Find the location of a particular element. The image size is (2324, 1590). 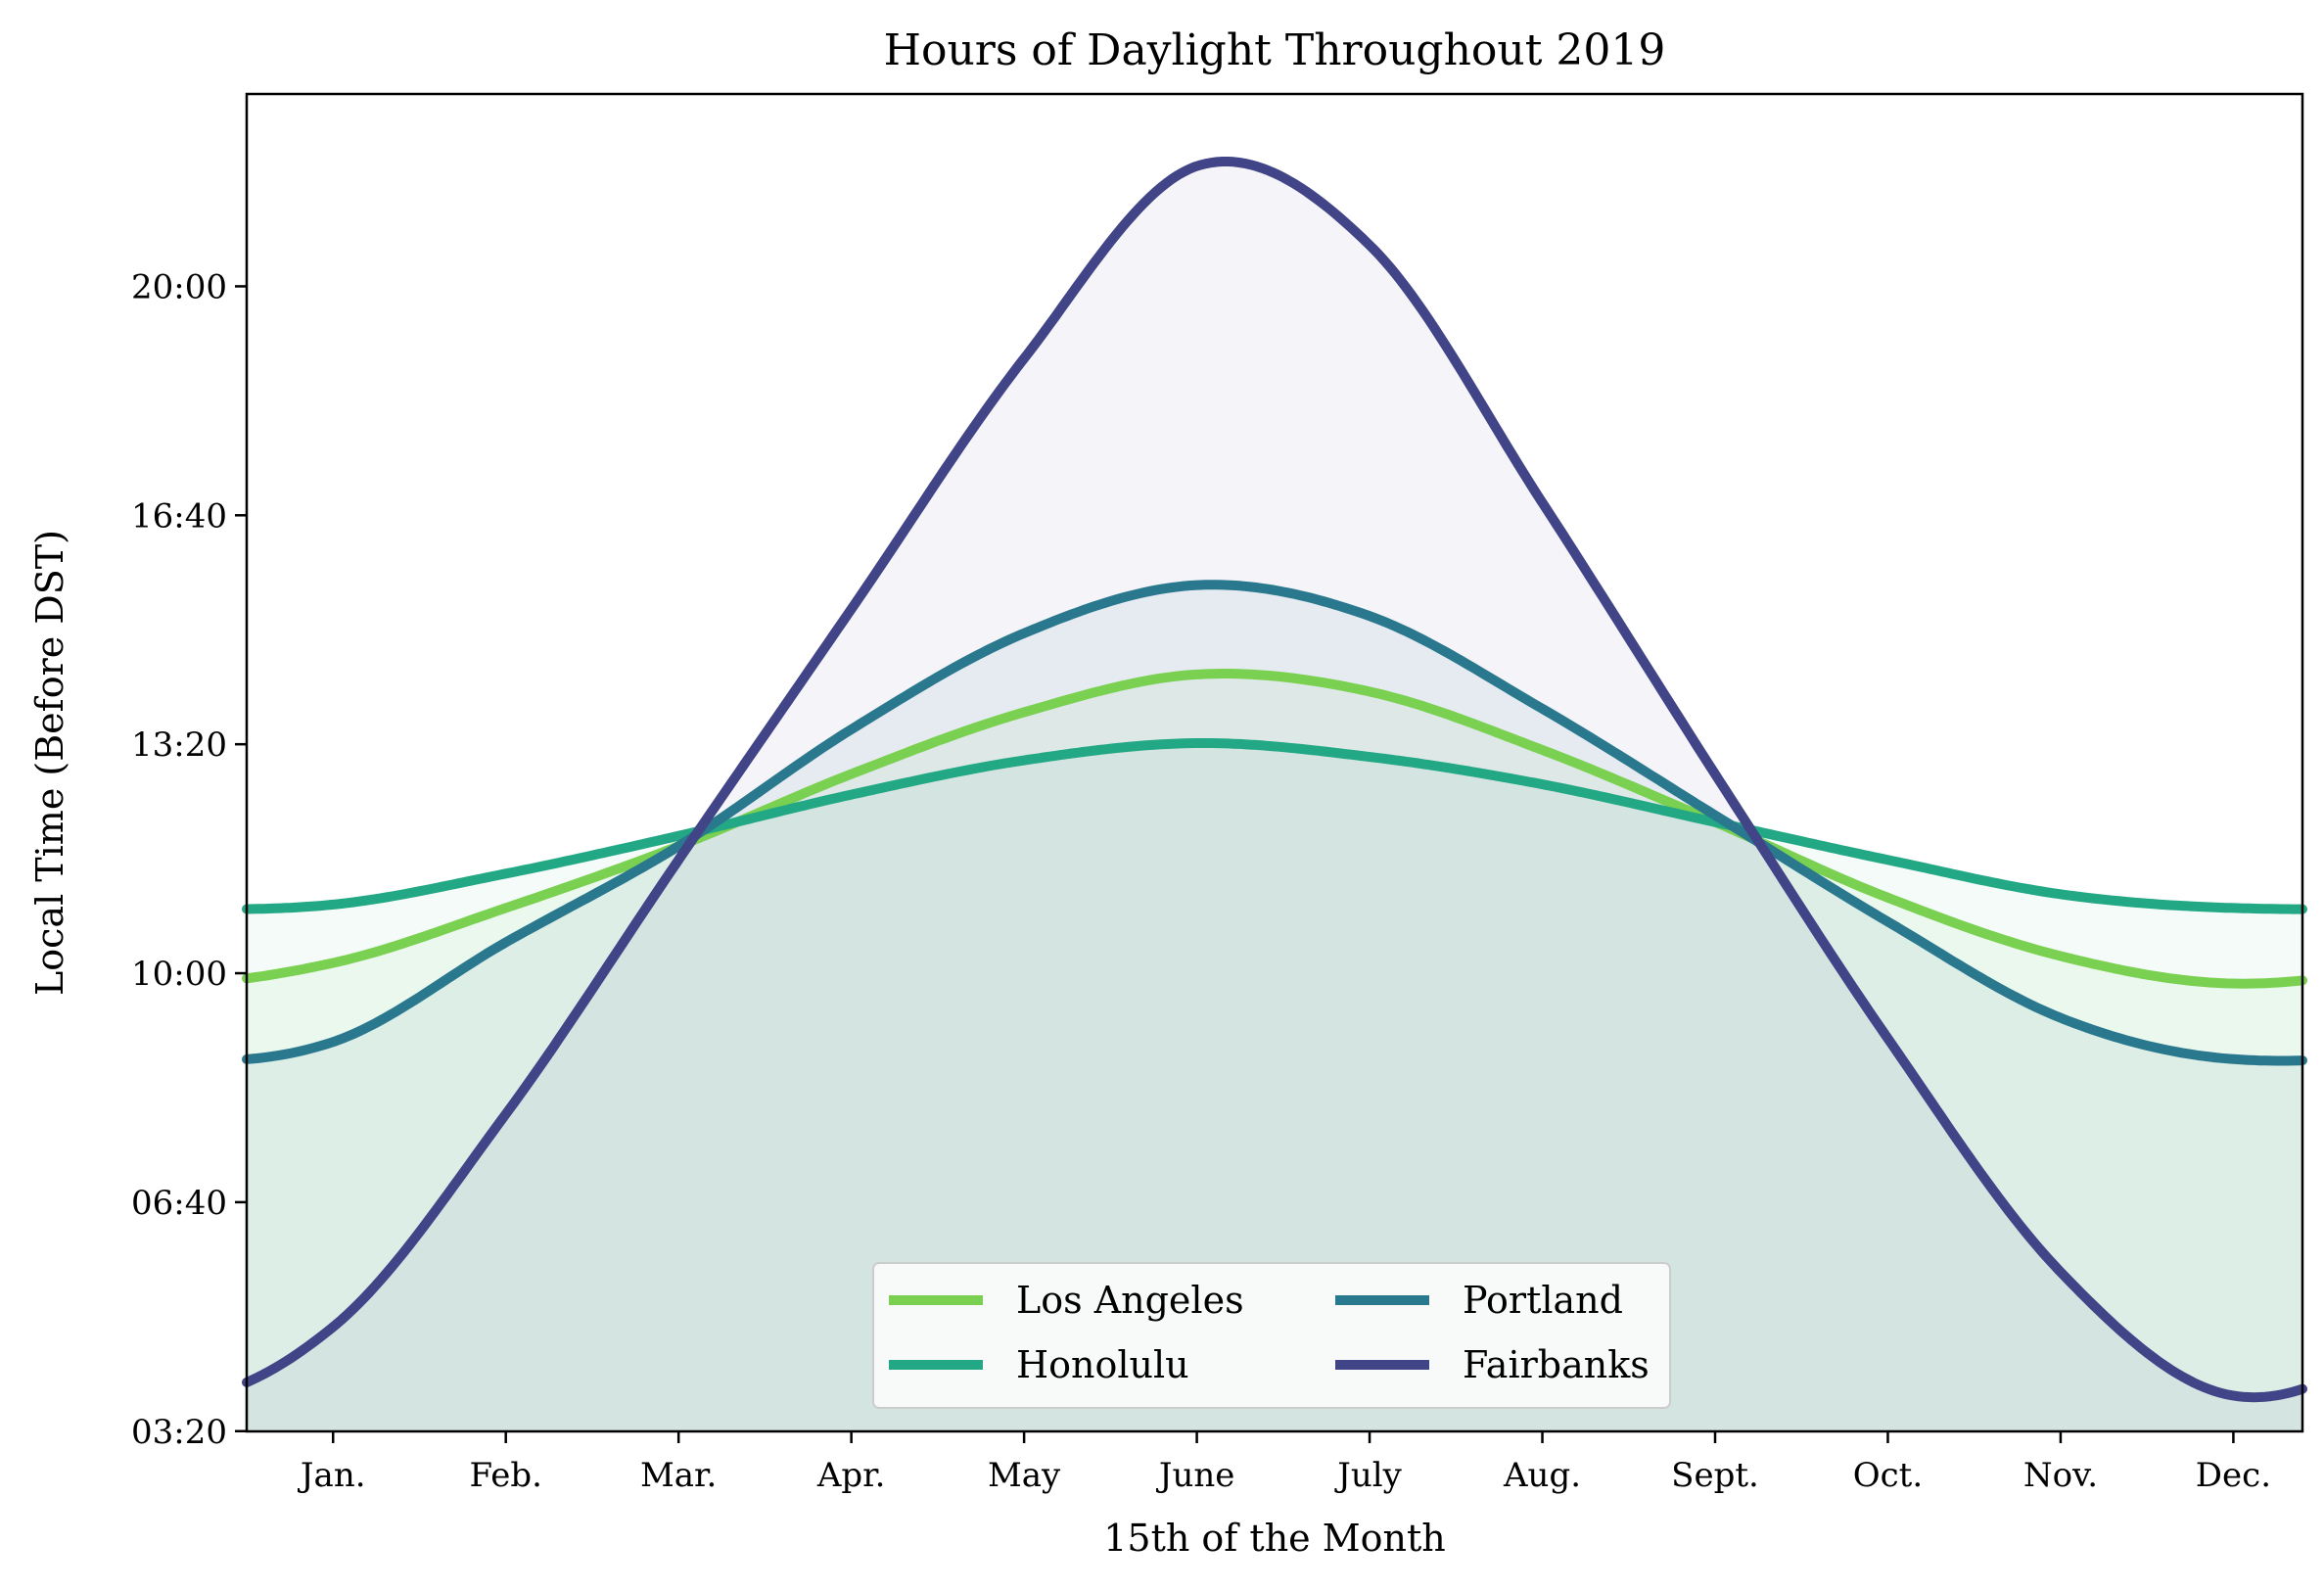

x-tick-label: Sept. is located at coordinates (1715, 1475).